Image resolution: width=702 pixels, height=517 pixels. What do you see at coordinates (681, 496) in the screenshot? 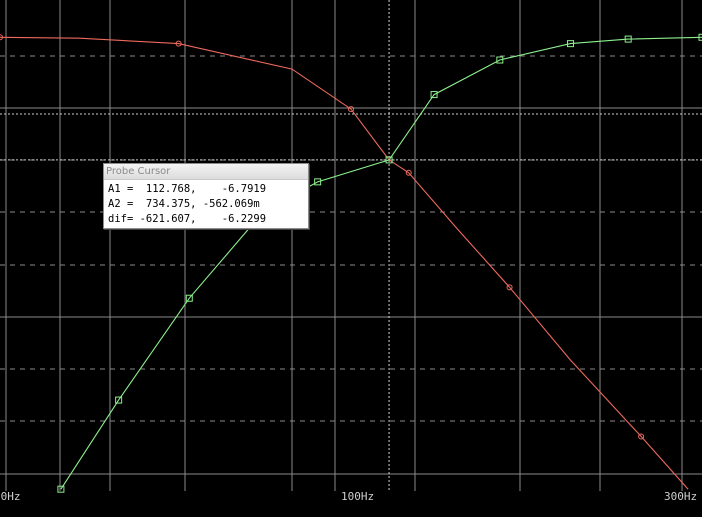
I see `x-tick-label-300hz: 300Hz` at bounding box center [681, 496].